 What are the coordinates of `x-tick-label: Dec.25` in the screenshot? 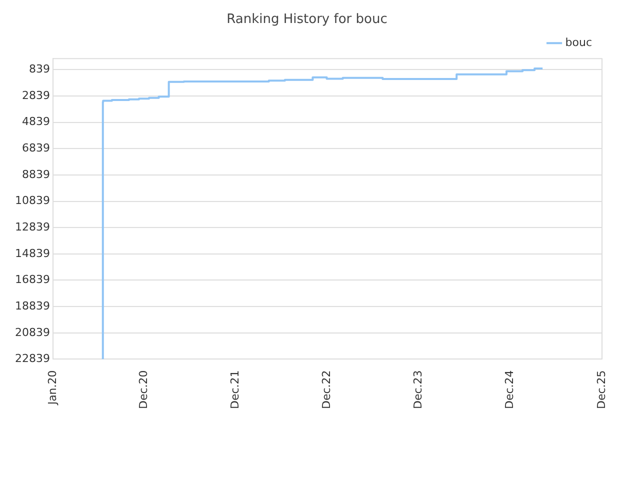 It's located at (601, 389).